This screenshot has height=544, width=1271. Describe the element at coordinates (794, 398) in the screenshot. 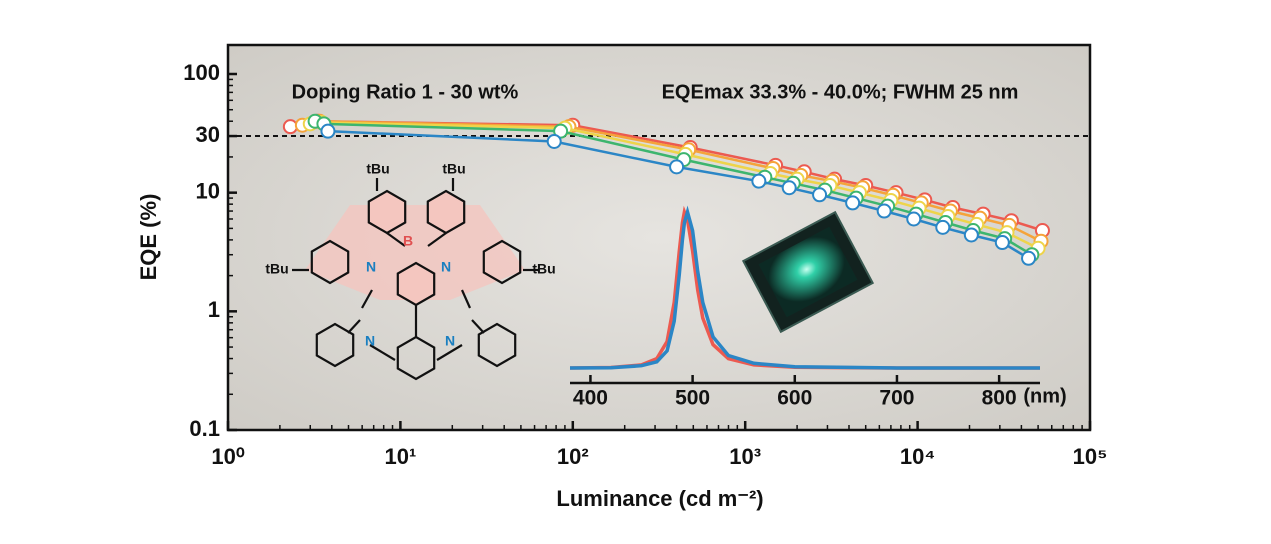

I see `inset-x-tick-label: 600` at that location.